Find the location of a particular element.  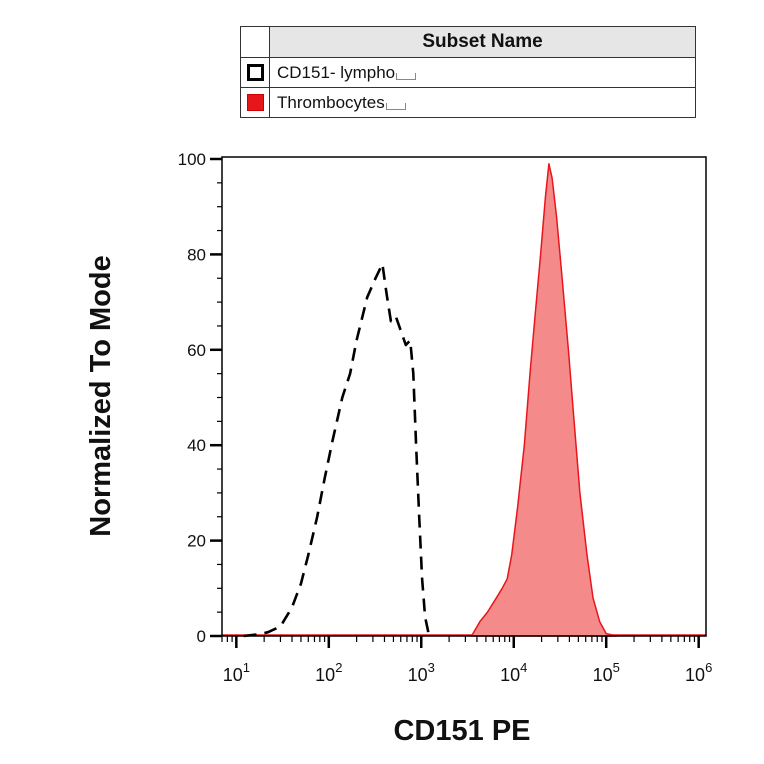

legend-item-lympho: CD151- lympho is located at coordinates (468, 73).